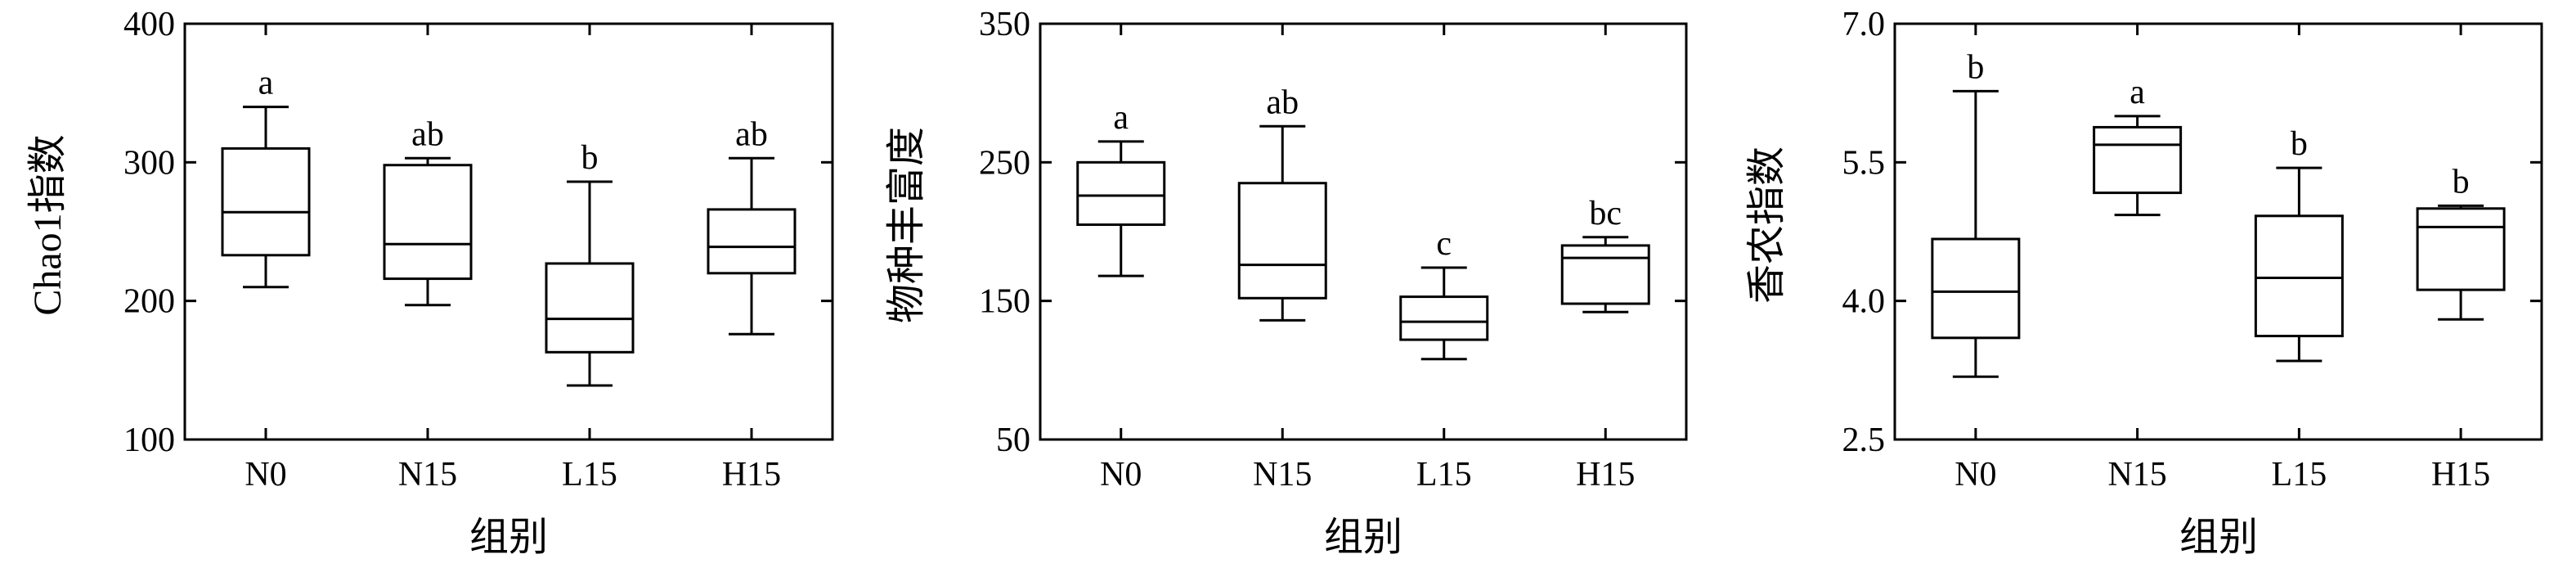 Image resolution: width=2576 pixels, height=568 pixels. What do you see at coordinates (149, 25) in the screenshot?
I see `y-tick-label: 400` at bounding box center [149, 25].